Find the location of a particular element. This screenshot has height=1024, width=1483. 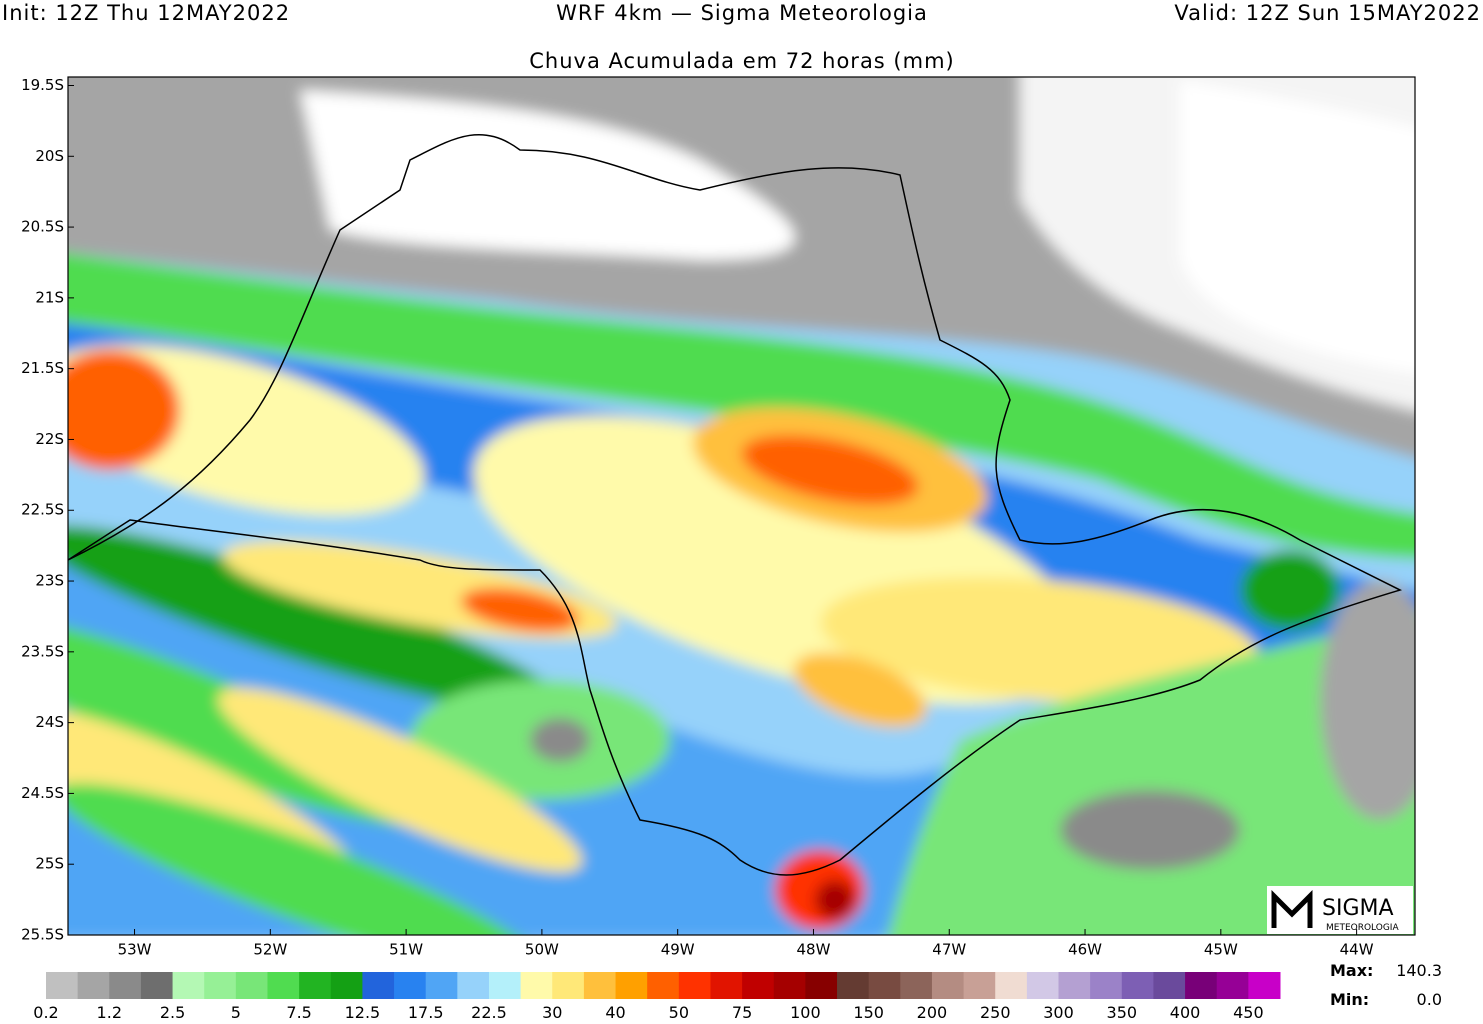

y-tick-label: 21S is located at coordinates (49, 297).